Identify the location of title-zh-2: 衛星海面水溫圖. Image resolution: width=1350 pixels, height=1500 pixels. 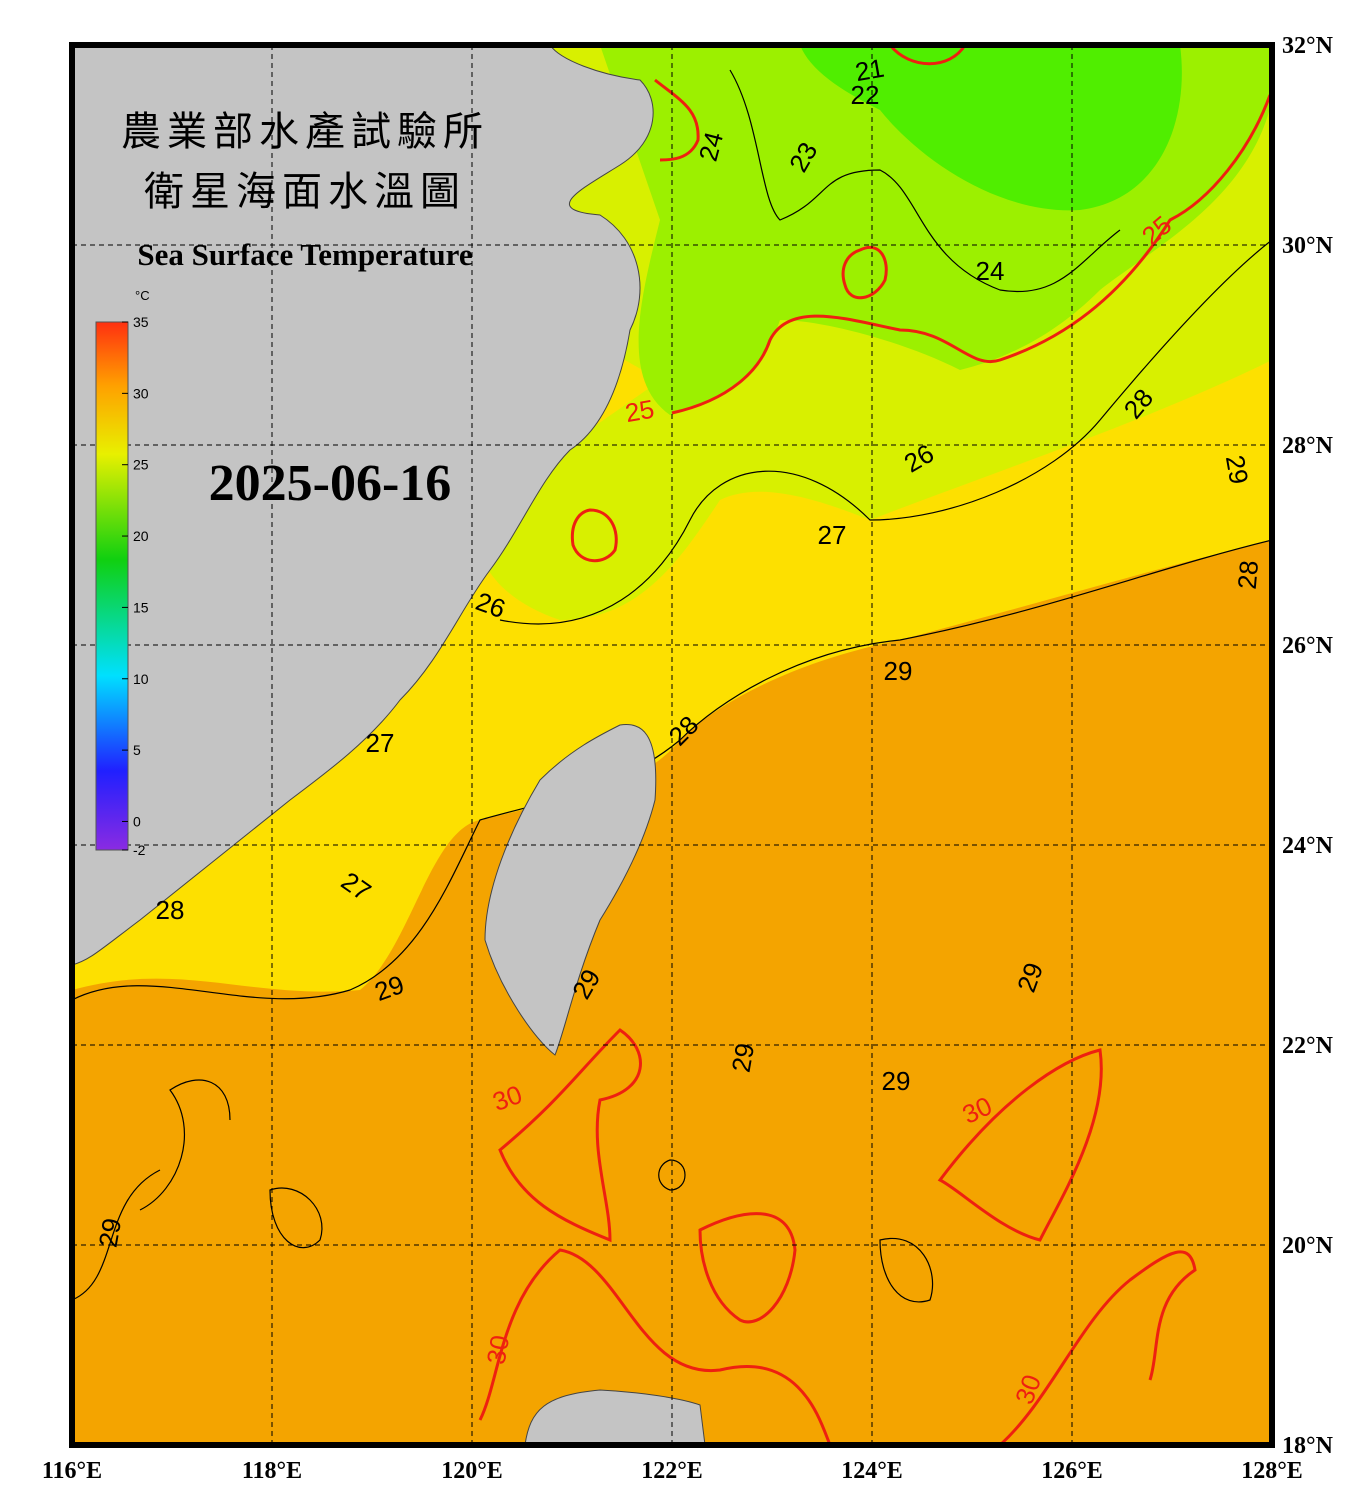
(305, 192).